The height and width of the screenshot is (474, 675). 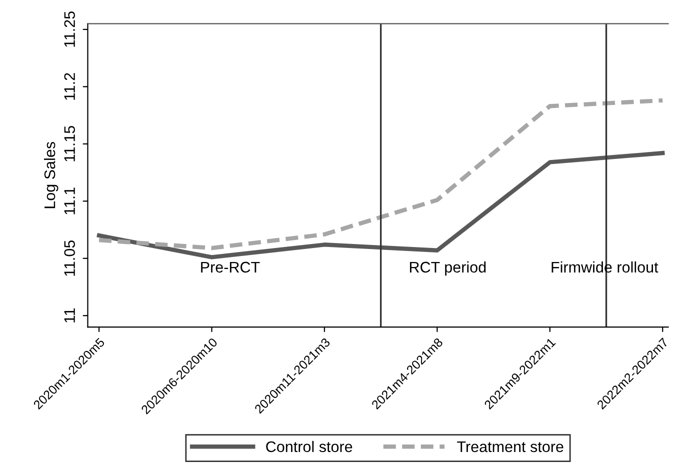 What do you see at coordinates (230, 267) in the screenshot?
I see `annotation: Pre-RCT` at bounding box center [230, 267].